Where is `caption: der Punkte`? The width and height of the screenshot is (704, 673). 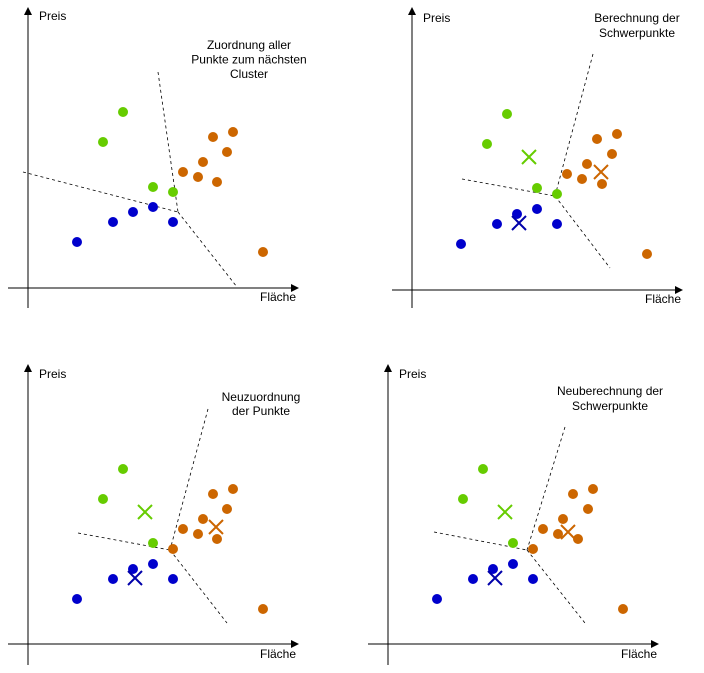 caption: der Punkte is located at coordinates (261, 411).